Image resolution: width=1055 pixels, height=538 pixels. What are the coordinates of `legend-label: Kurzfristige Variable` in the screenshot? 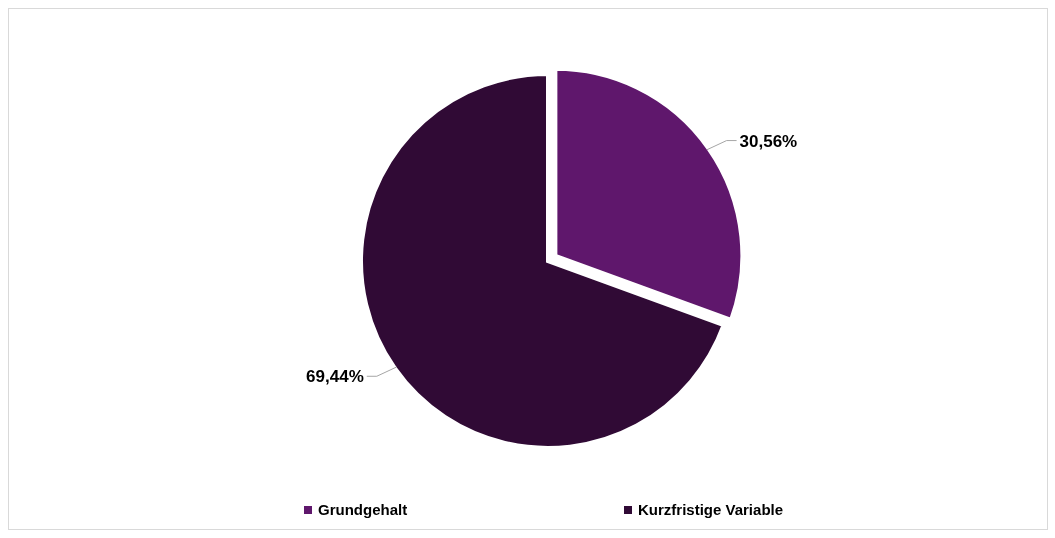 It's located at (711, 510).